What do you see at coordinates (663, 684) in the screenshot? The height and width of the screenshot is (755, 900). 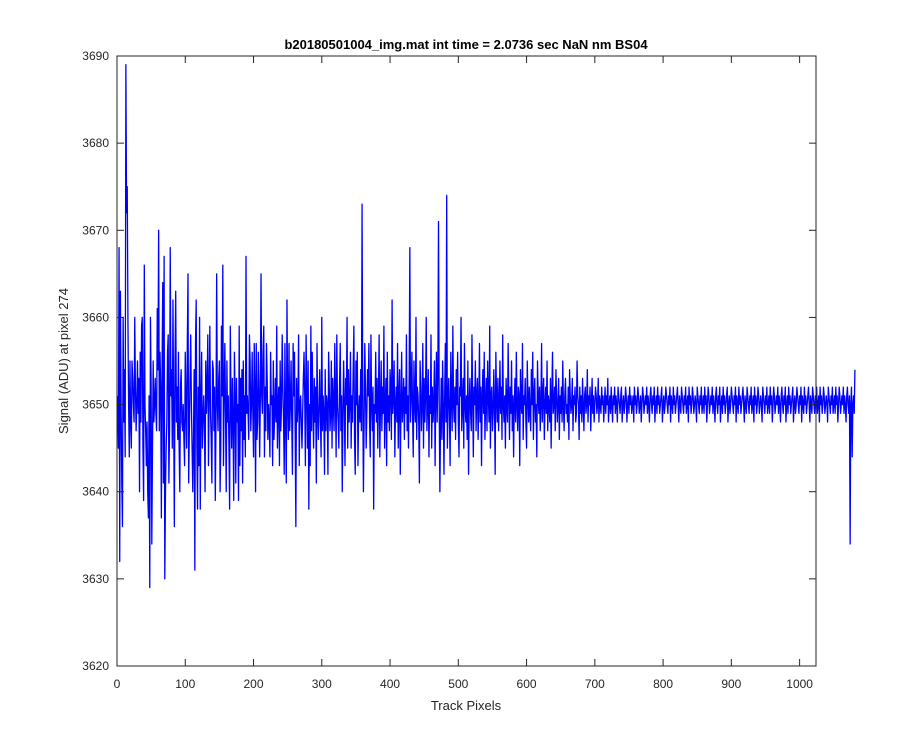 I see `x-tick-label: 800` at bounding box center [663, 684].